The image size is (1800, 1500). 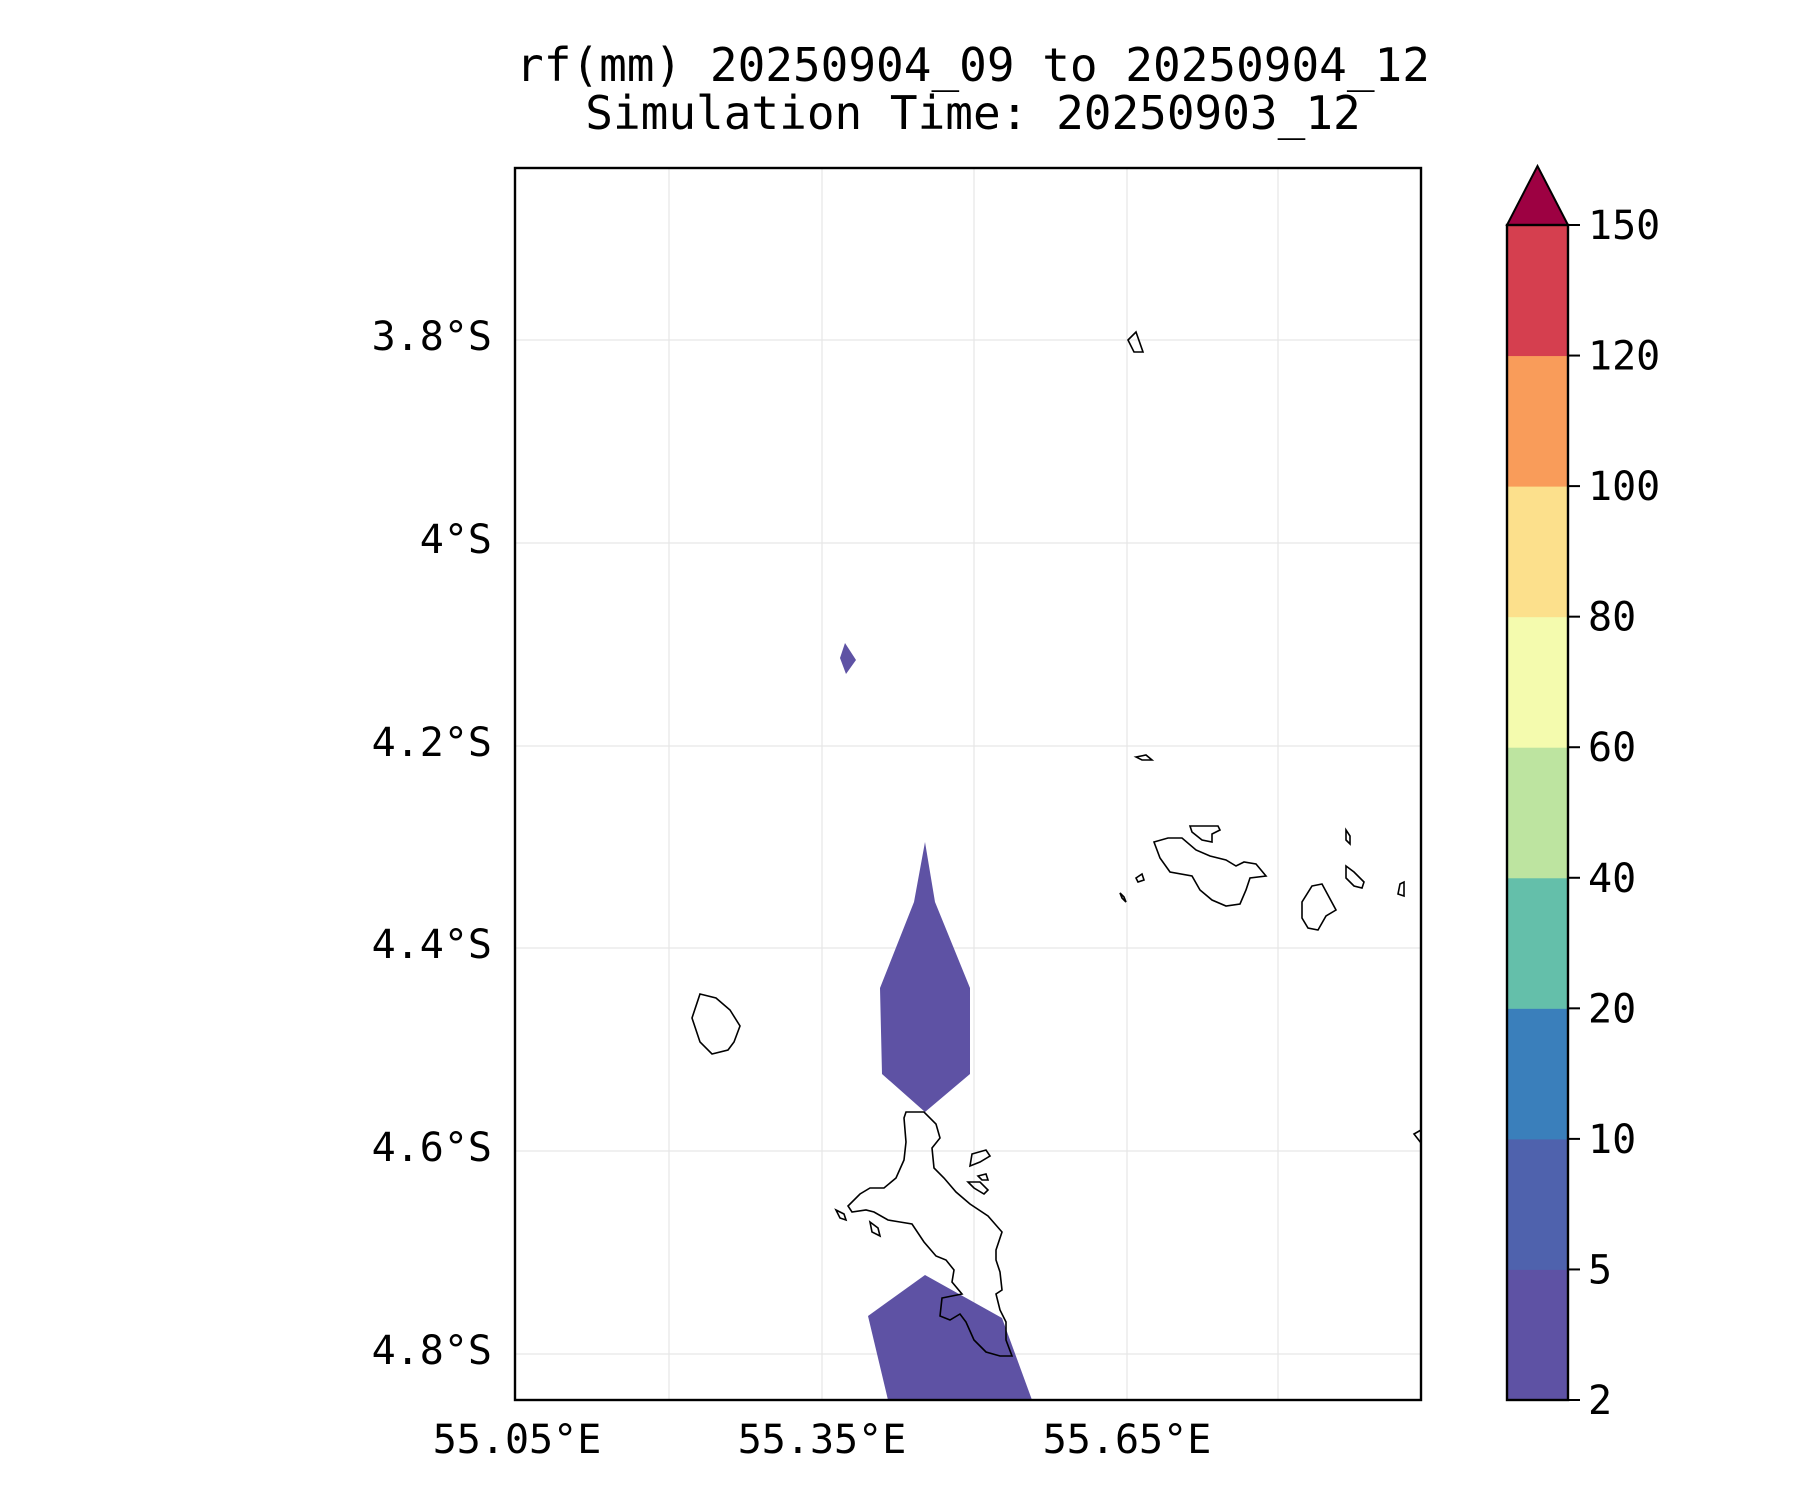 I want to click on map-title-line-1: rf(mm) 20250904_09 to 20250904_12, so click(x=973, y=65).